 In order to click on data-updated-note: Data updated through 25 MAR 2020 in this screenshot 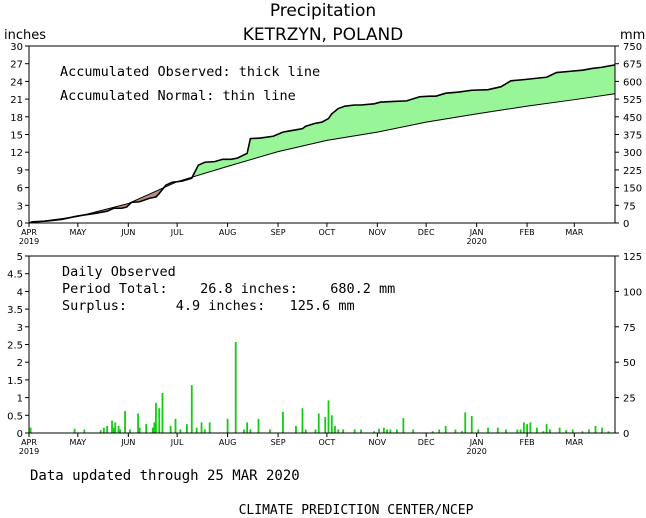, I will do `click(165, 476)`.